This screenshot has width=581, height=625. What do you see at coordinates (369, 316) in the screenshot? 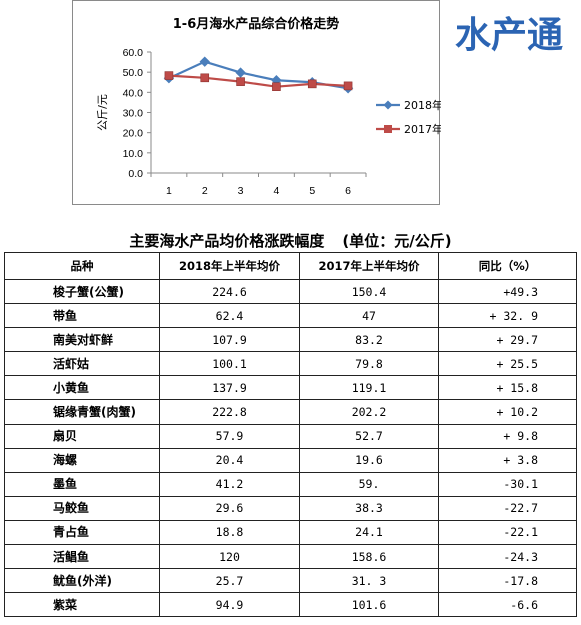
I see `cell-2017-avg: 47` at bounding box center [369, 316].